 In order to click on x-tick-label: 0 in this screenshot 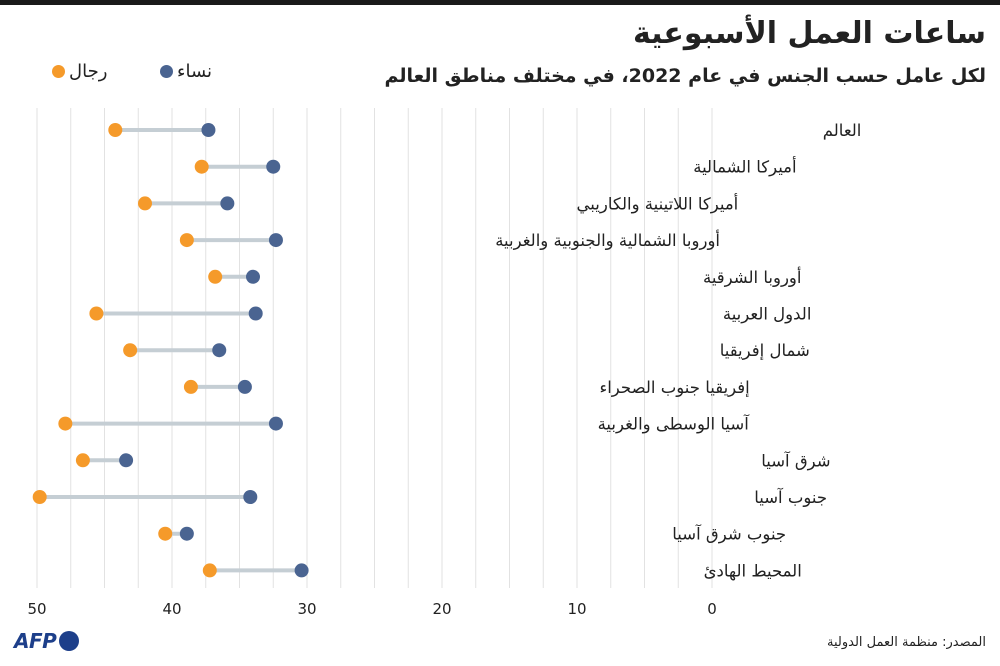, I will do `click(712, 609)`.